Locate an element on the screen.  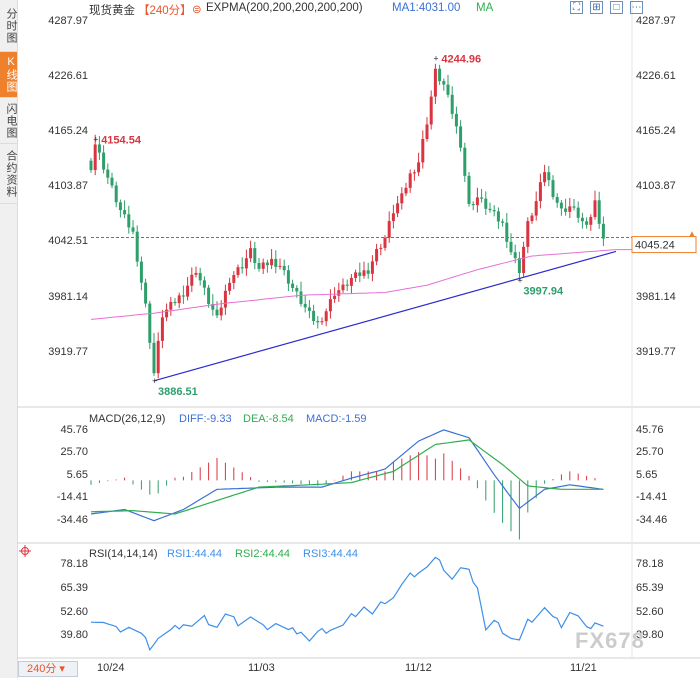
rsi-y-tick-right: 39.80 is located at coordinates (650, 635).